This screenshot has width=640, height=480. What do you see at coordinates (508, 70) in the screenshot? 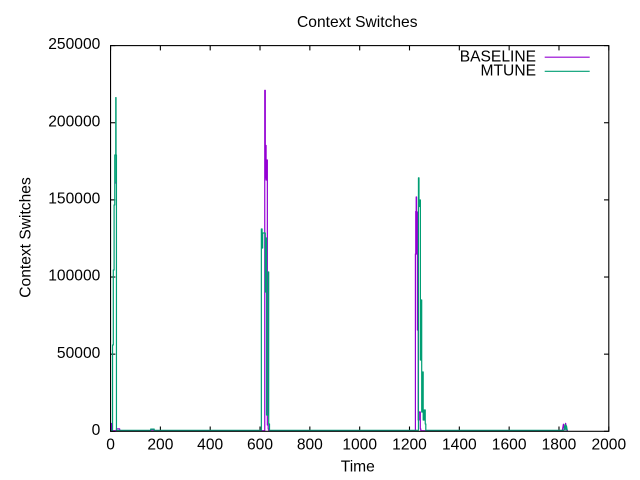
I see `svg-text: MTUNE` at bounding box center [508, 70].